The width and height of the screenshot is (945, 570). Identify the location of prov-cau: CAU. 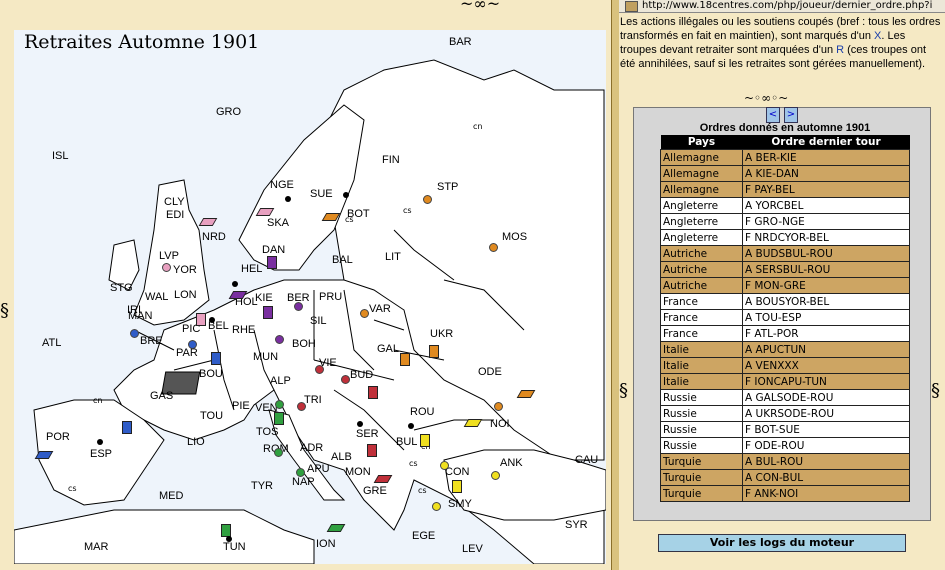
(587, 460).